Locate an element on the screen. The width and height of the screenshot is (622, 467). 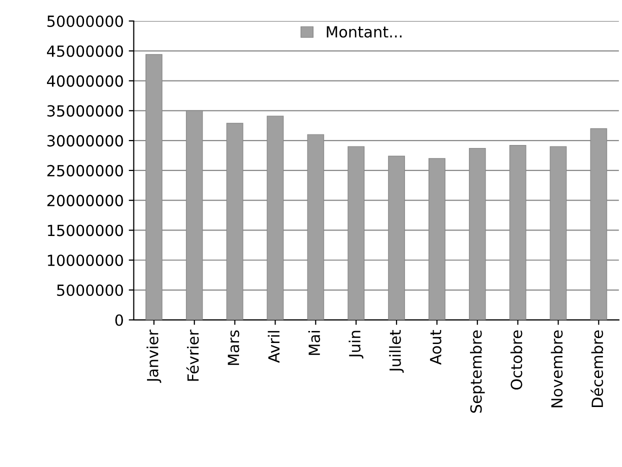
y-tick-label: 25000000 is located at coordinates (85, 170).